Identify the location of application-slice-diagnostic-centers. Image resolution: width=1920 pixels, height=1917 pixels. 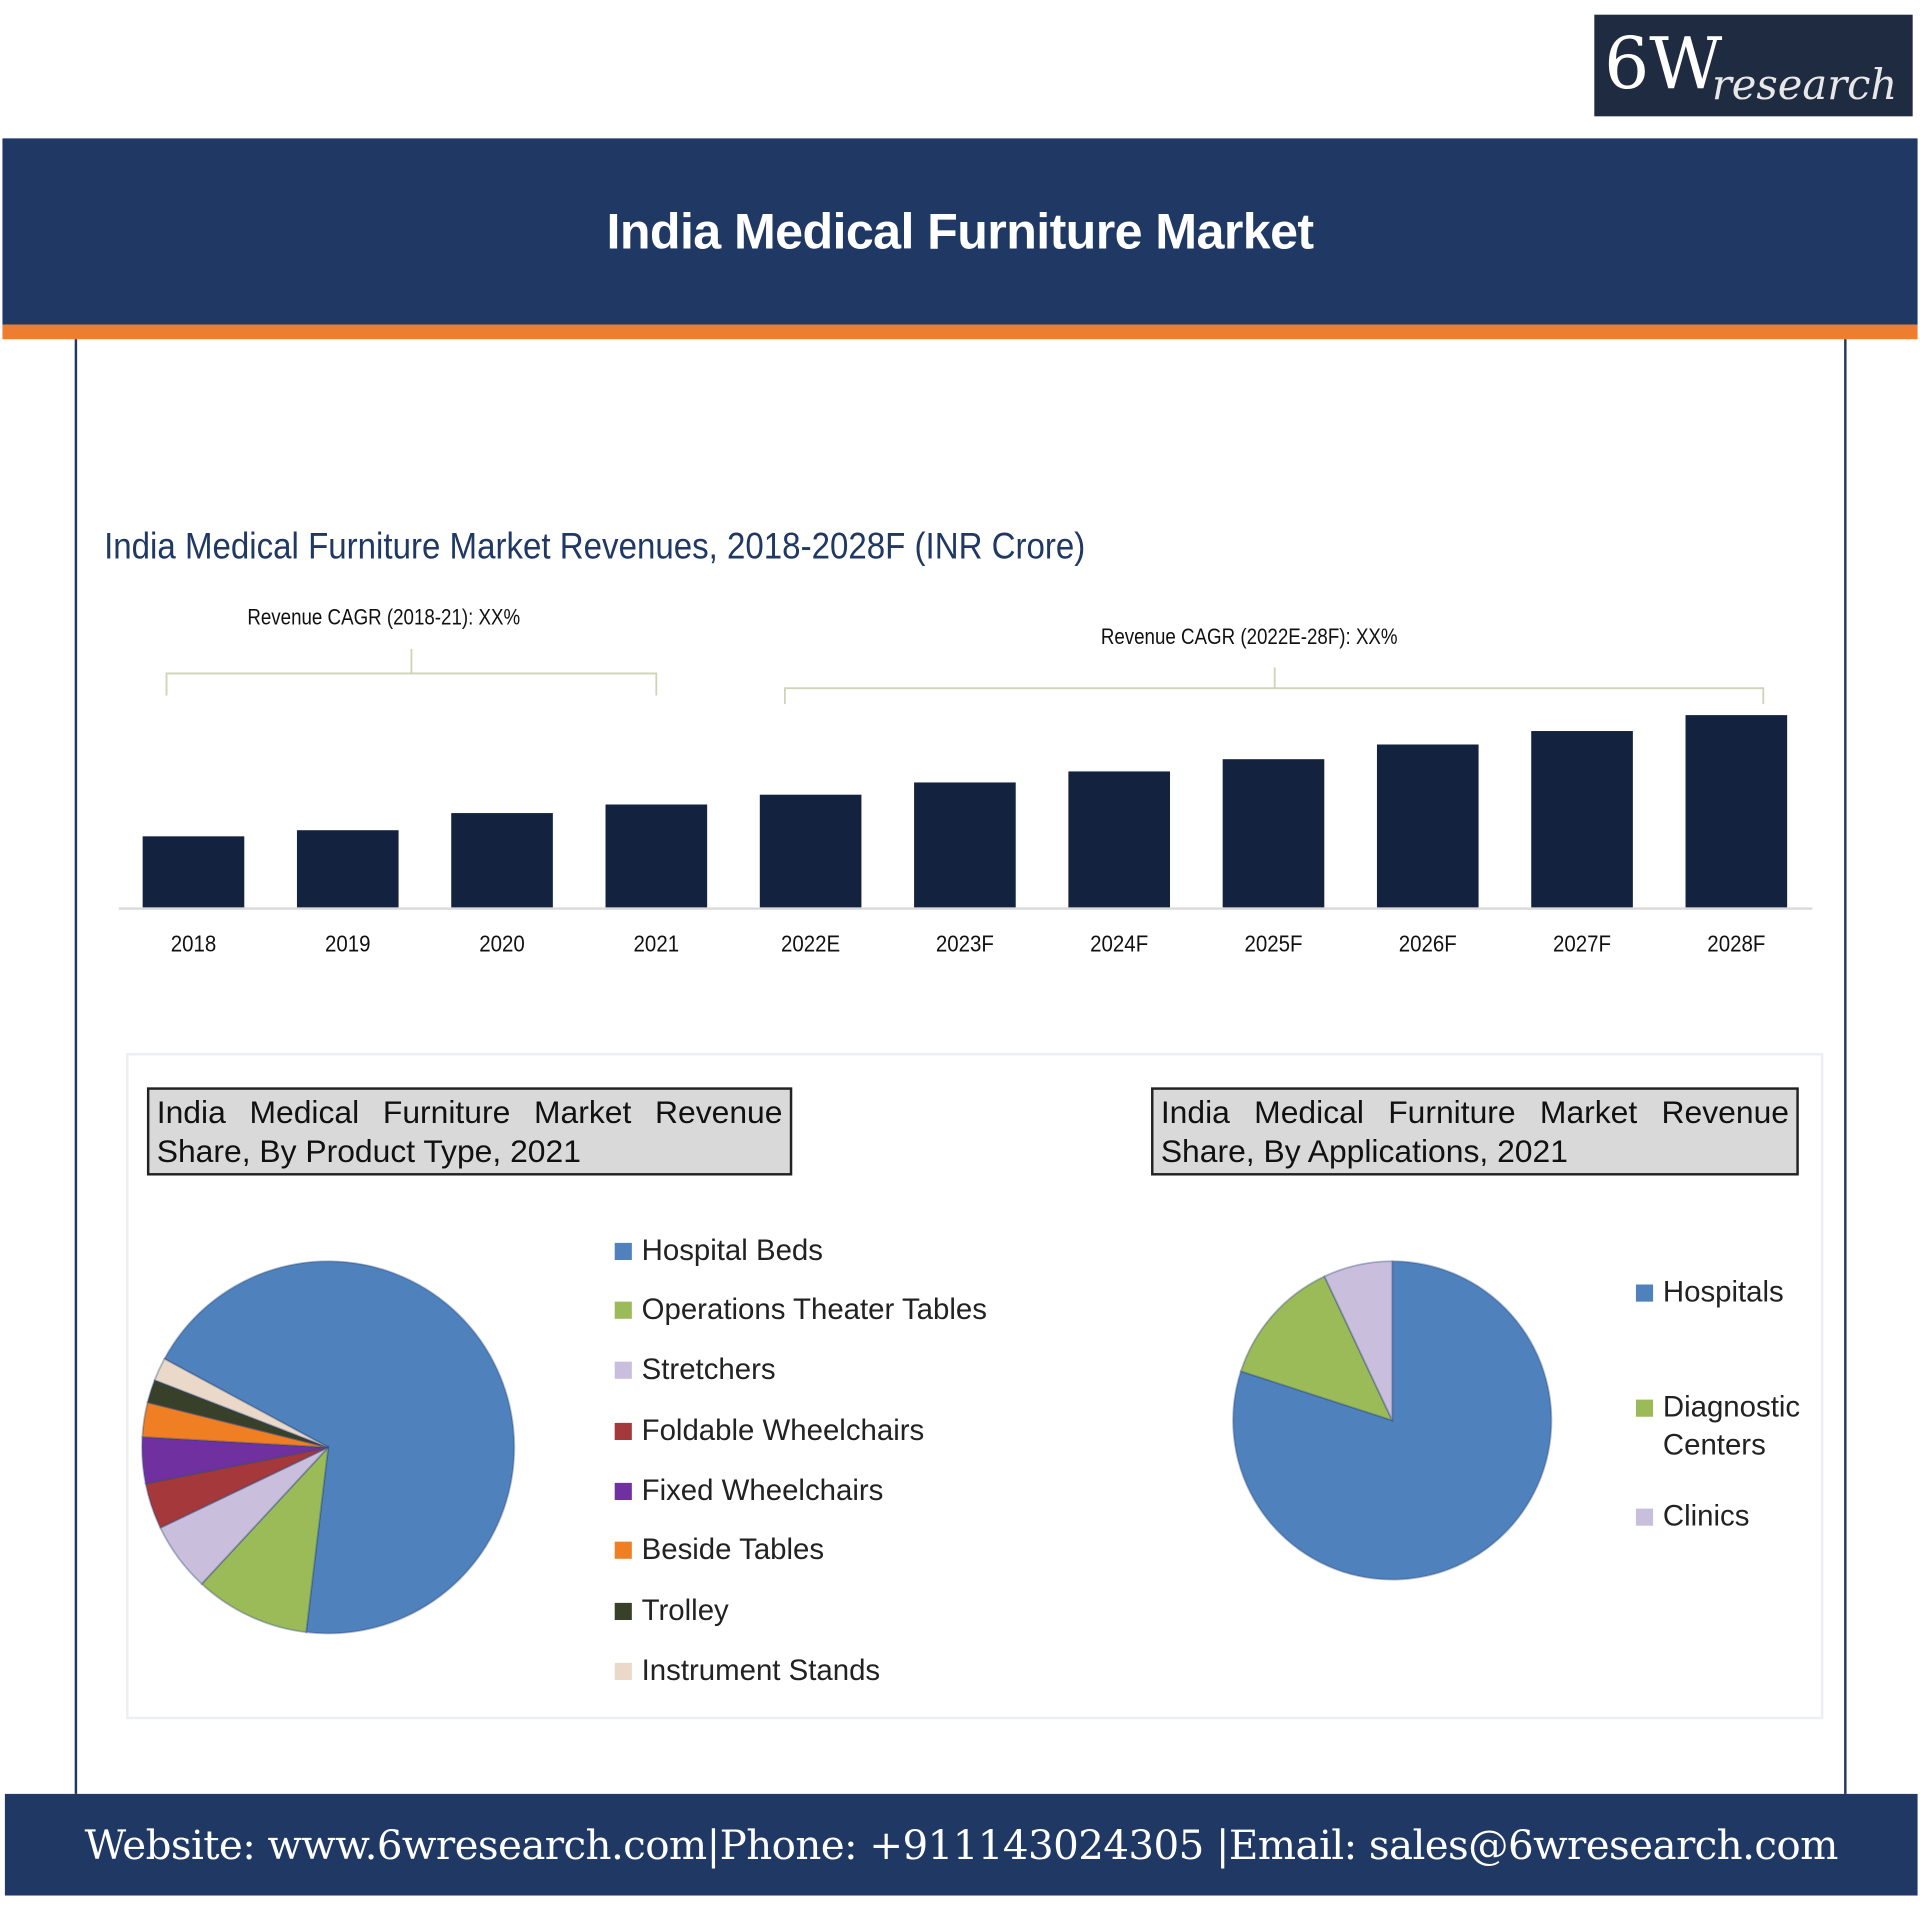
(1316, 1348).